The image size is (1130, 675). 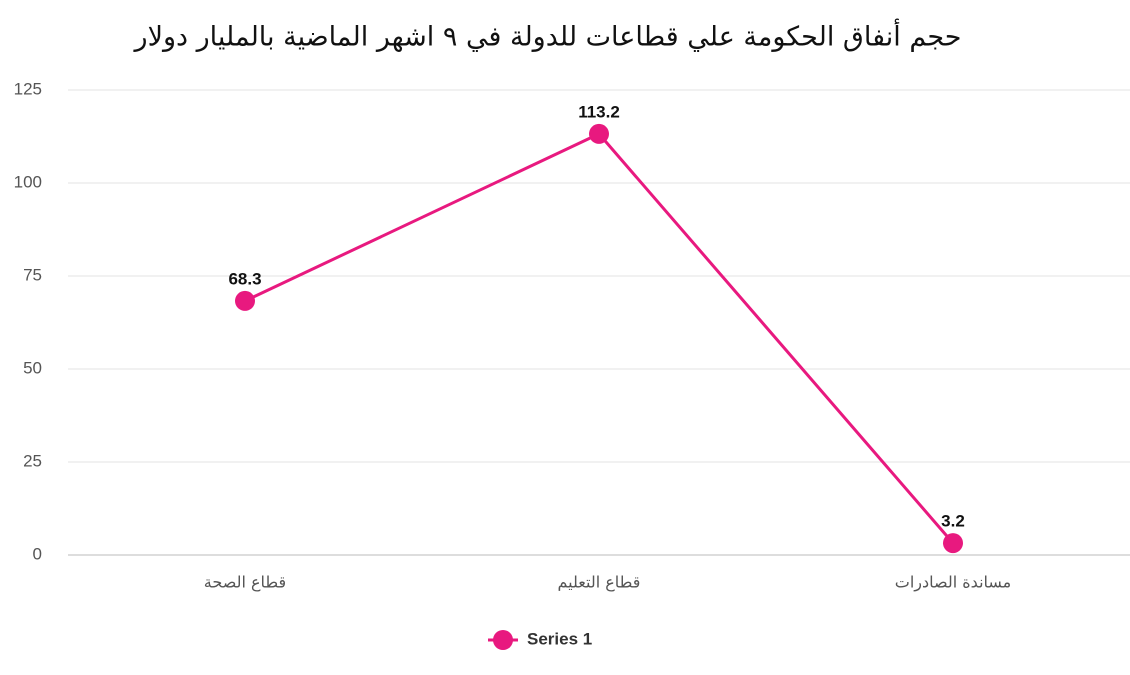 I want to click on data-label: 68.3, so click(x=244, y=278).